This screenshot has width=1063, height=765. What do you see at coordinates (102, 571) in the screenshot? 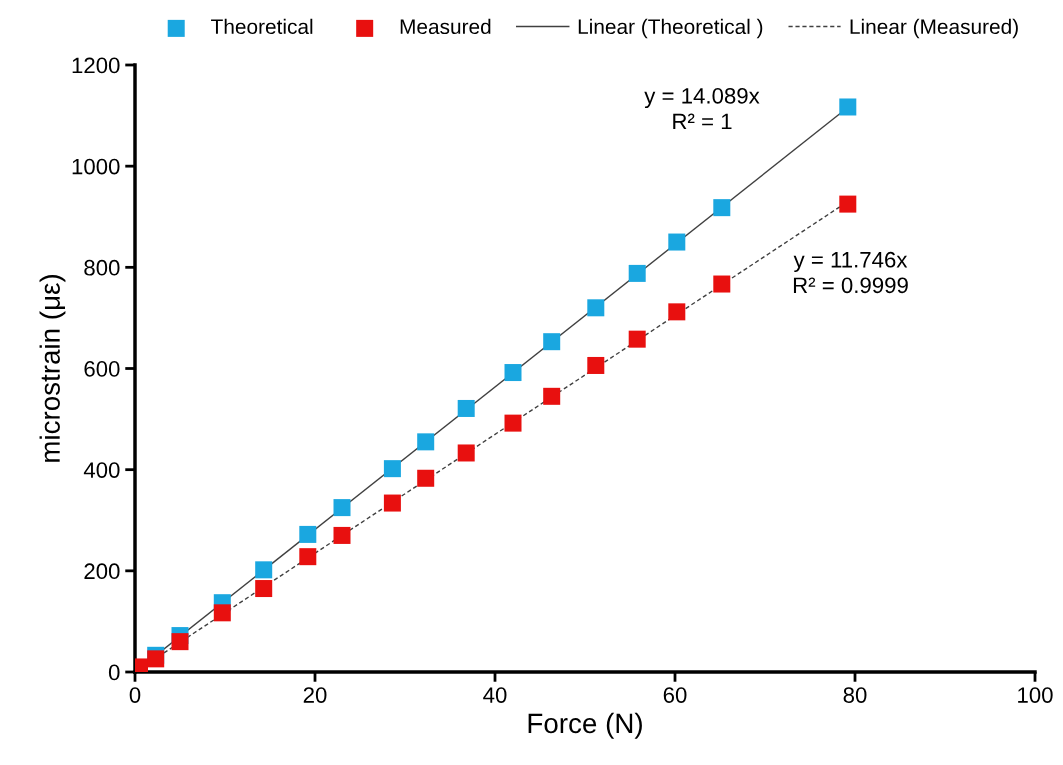
I see `y-tick-label: 200` at bounding box center [102, 571].